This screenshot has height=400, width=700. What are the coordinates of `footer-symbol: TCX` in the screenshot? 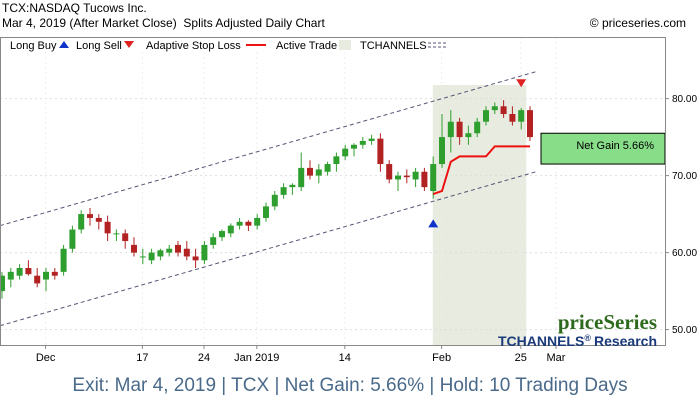 It's located at (250, 385).